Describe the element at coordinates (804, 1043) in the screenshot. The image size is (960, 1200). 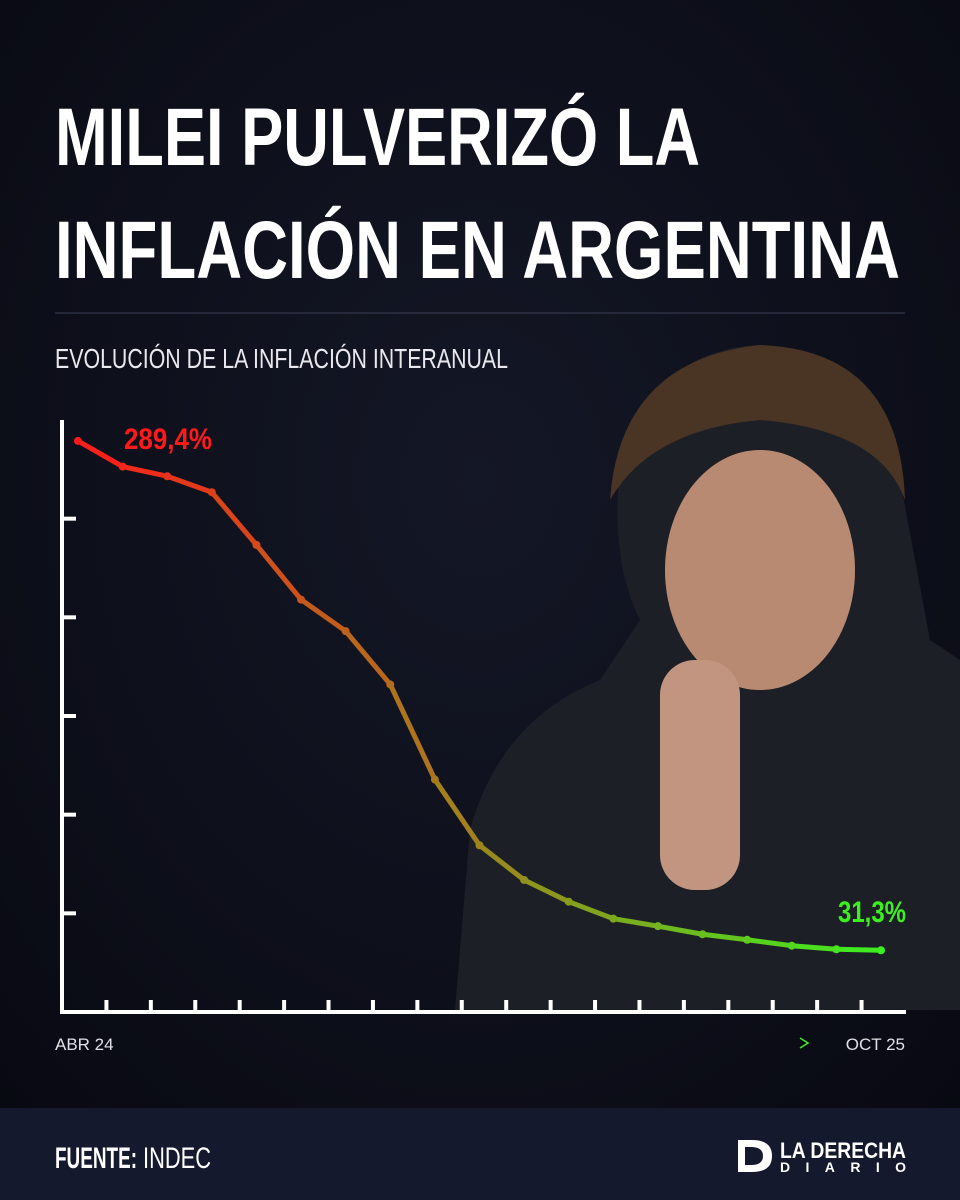
I see `arrow-head` at that location.